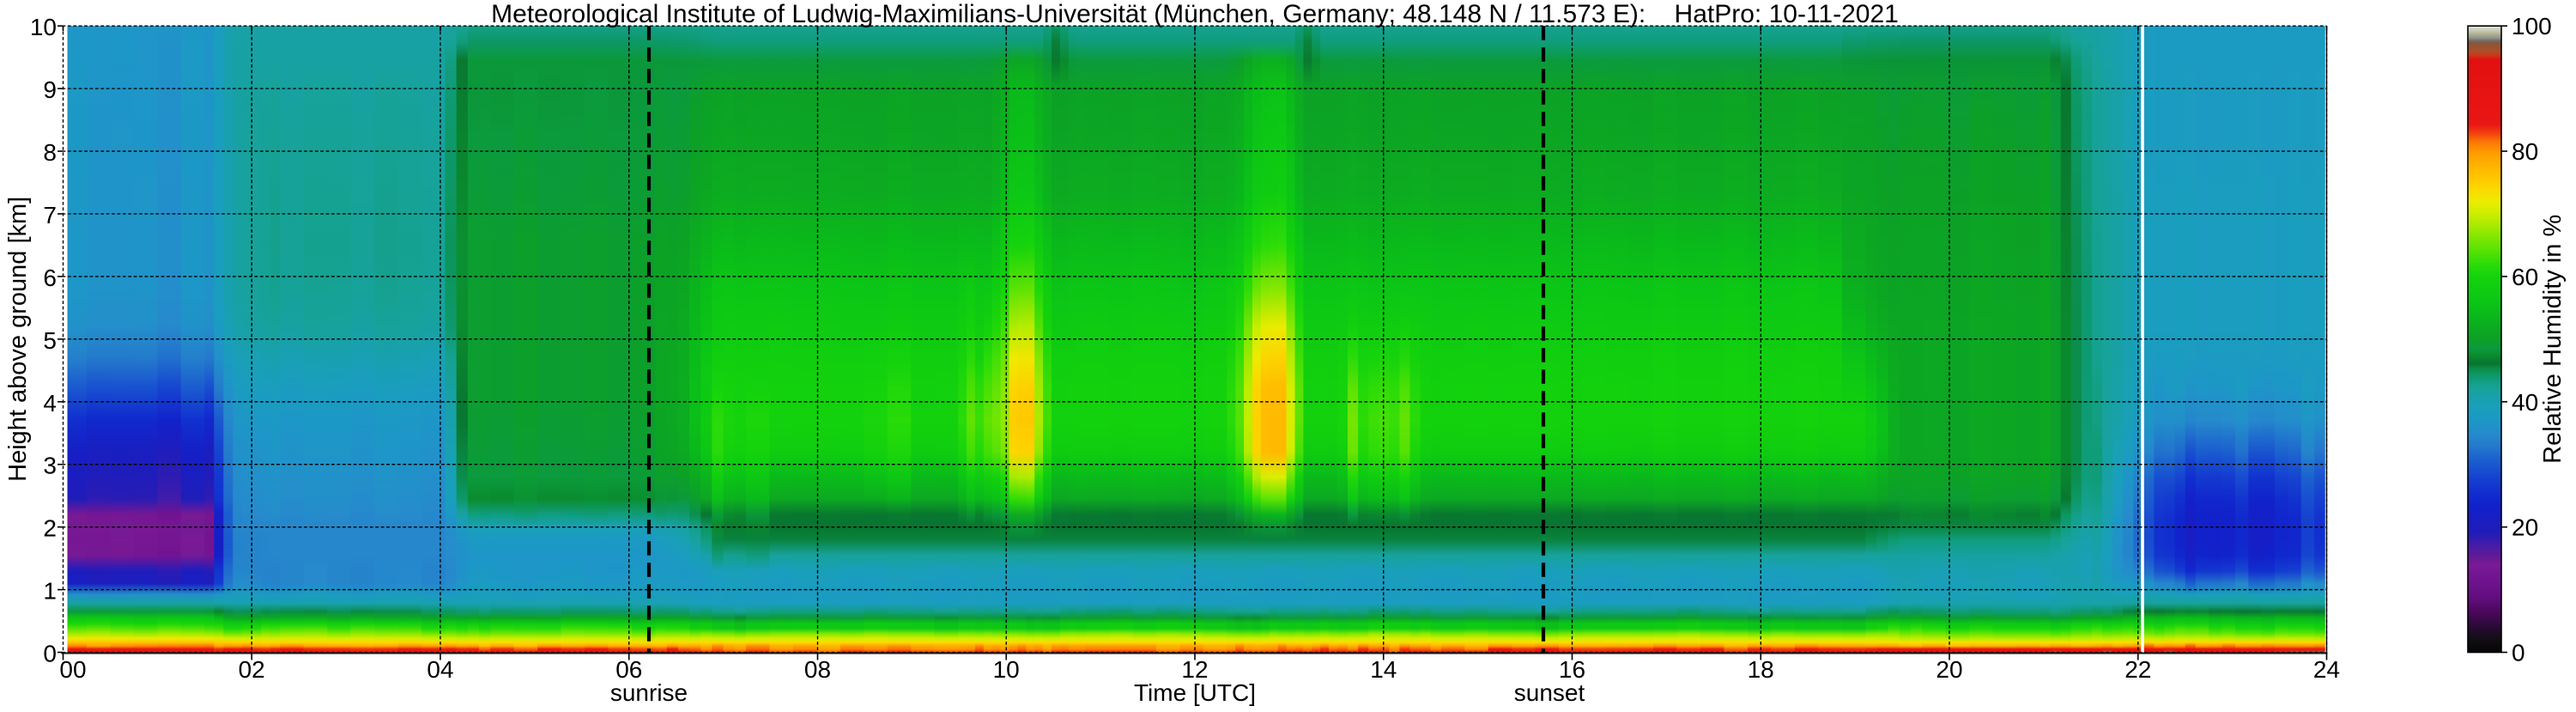 This screenshot has height=712, width=2576. Describe the element at coordinates (2525, 402) in the screenshot. I see `svg-text: 40` at that location.